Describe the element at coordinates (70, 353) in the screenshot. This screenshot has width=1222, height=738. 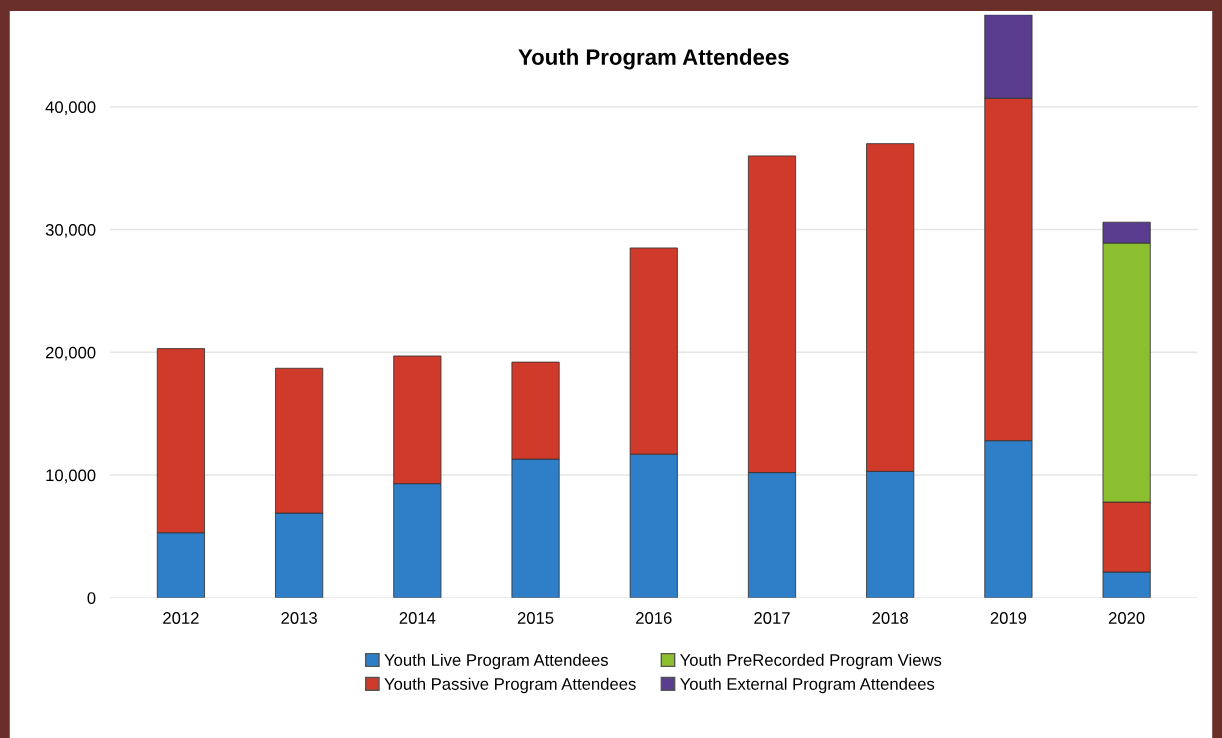
I see `y-tick-label: 20,000` at that location.